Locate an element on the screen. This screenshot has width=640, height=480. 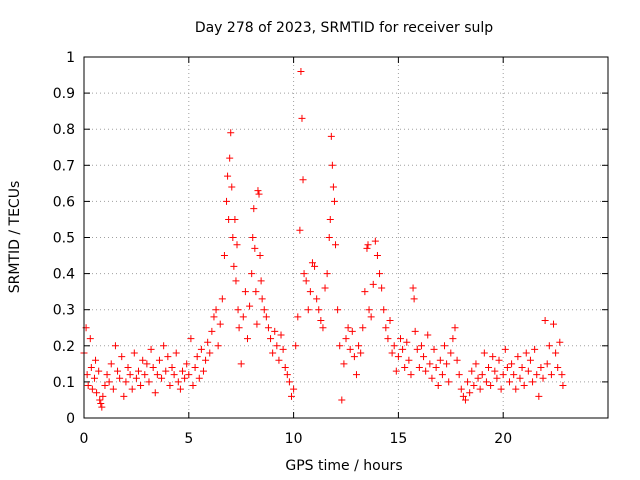
y-tick-label: 0.2 is located at coordinates (64, 347).